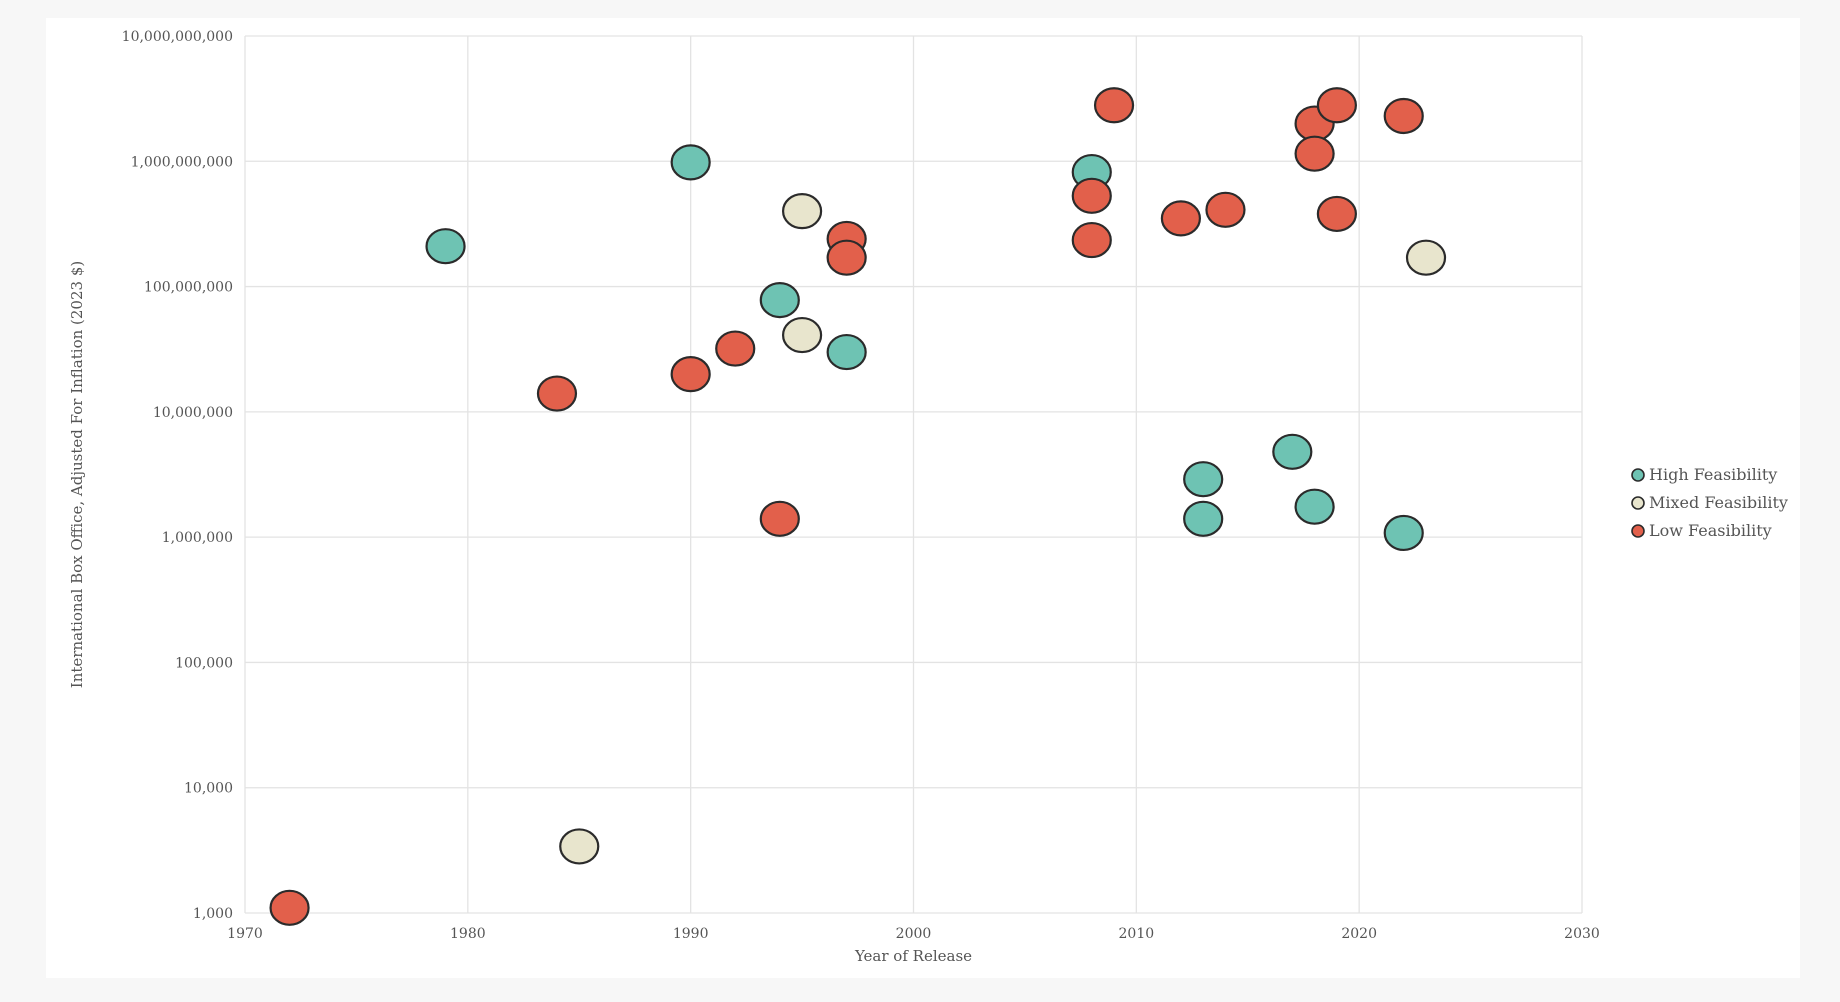  I want to click on y-tick-label: 1,000,000,000, so click(182, 162).